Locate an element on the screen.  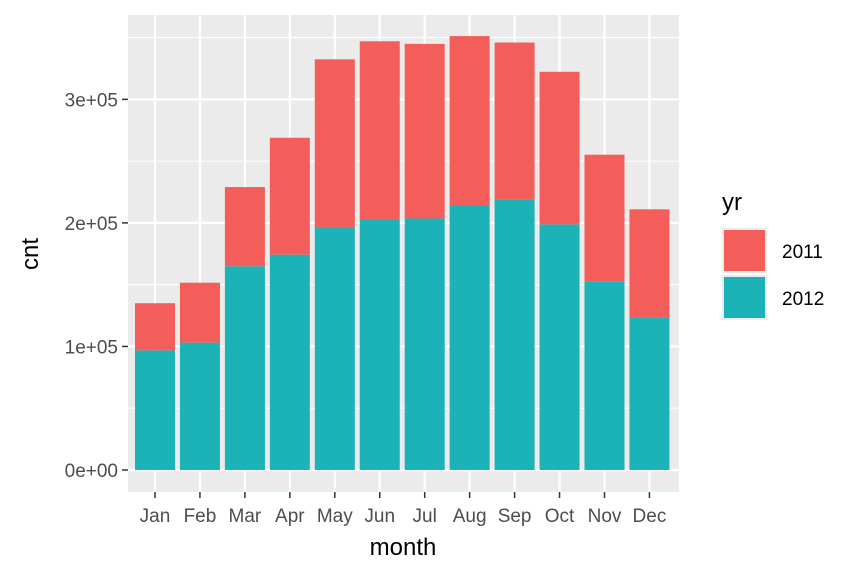
x-tick-label-may: May is located at coordinates (335, 516).